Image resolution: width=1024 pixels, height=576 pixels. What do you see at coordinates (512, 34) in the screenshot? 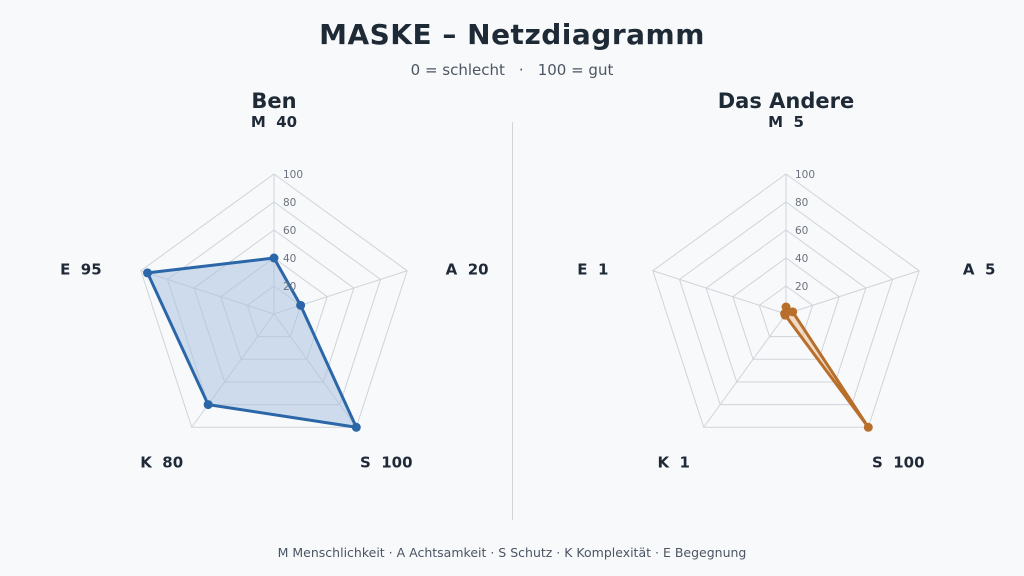
I see `chart-title: MASKE – Netzdiagramm` at bounding box center [512, 34].